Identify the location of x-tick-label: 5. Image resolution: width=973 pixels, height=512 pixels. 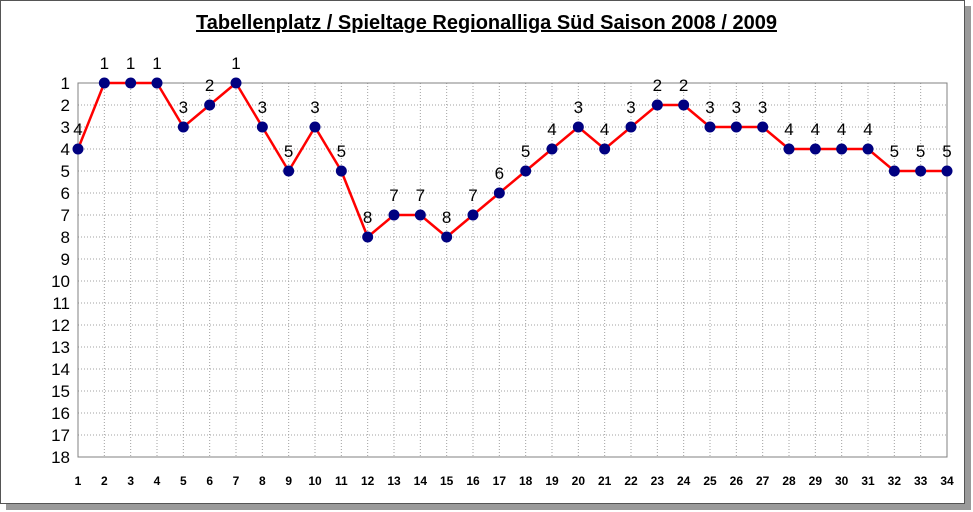
(183, 481).